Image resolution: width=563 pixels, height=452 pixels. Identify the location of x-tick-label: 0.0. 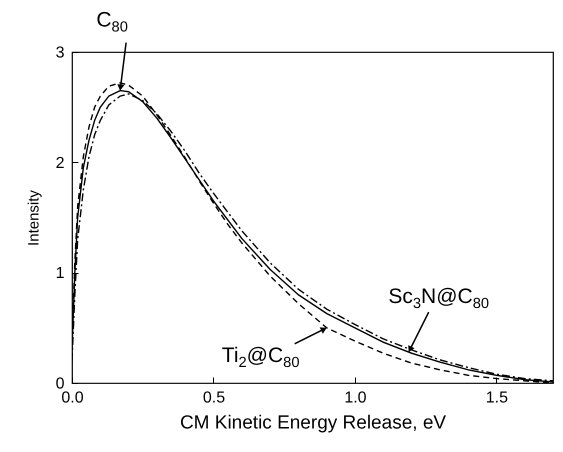
(72, 398).